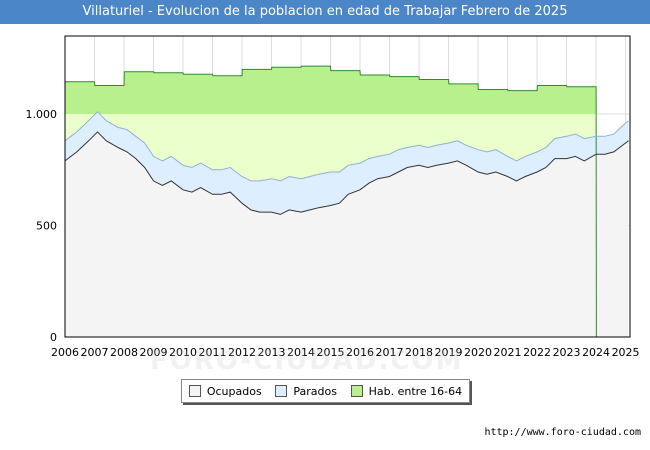 The width and height of the screenshot is (650, 450). I want to click on hab-area, so click(331, 90).